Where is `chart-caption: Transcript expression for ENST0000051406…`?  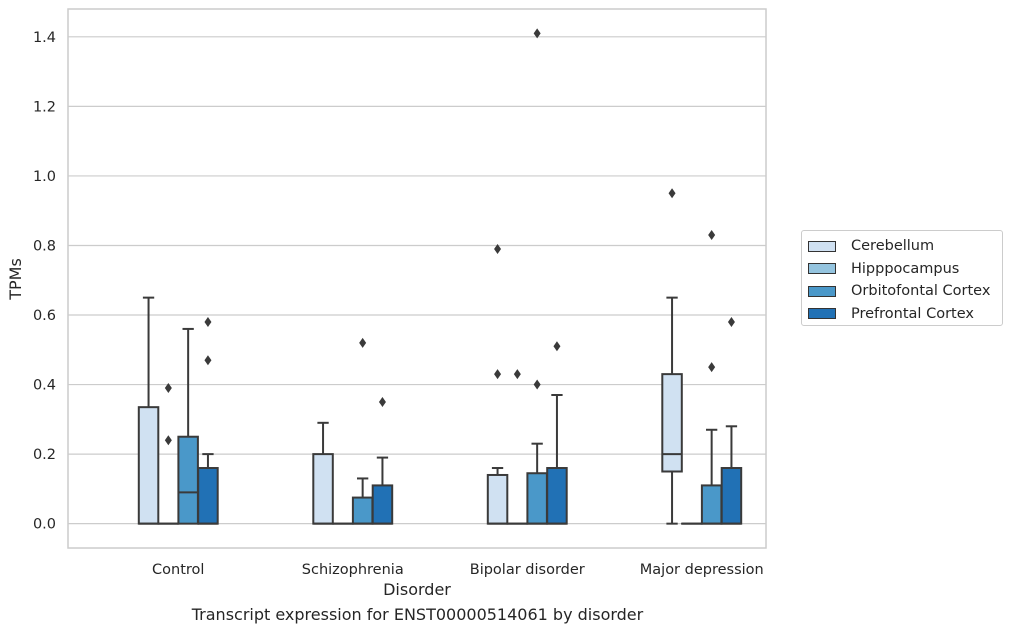
chart-caption: Transcript expression for ENST0000051406… is located at coordinates (417, 614).